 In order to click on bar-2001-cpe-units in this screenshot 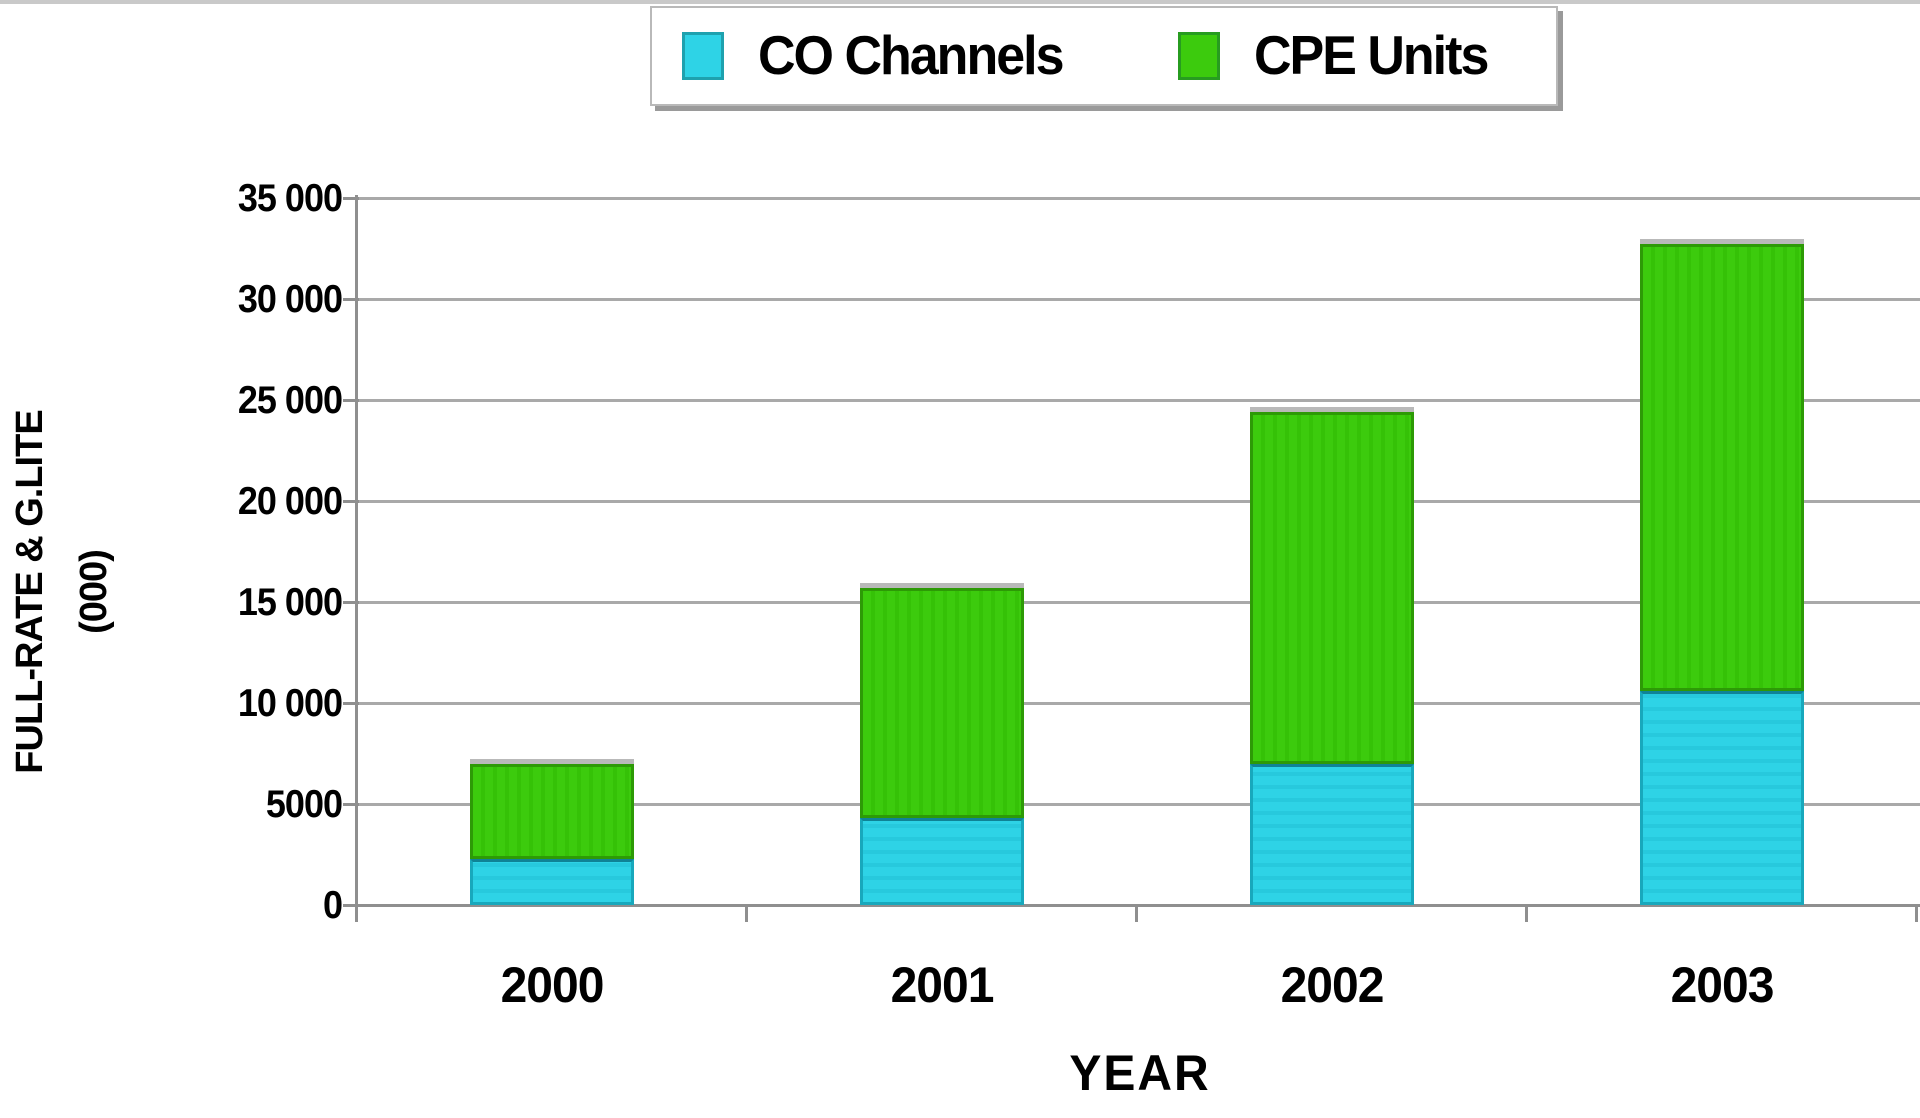, I will do `click(942, 703)`.